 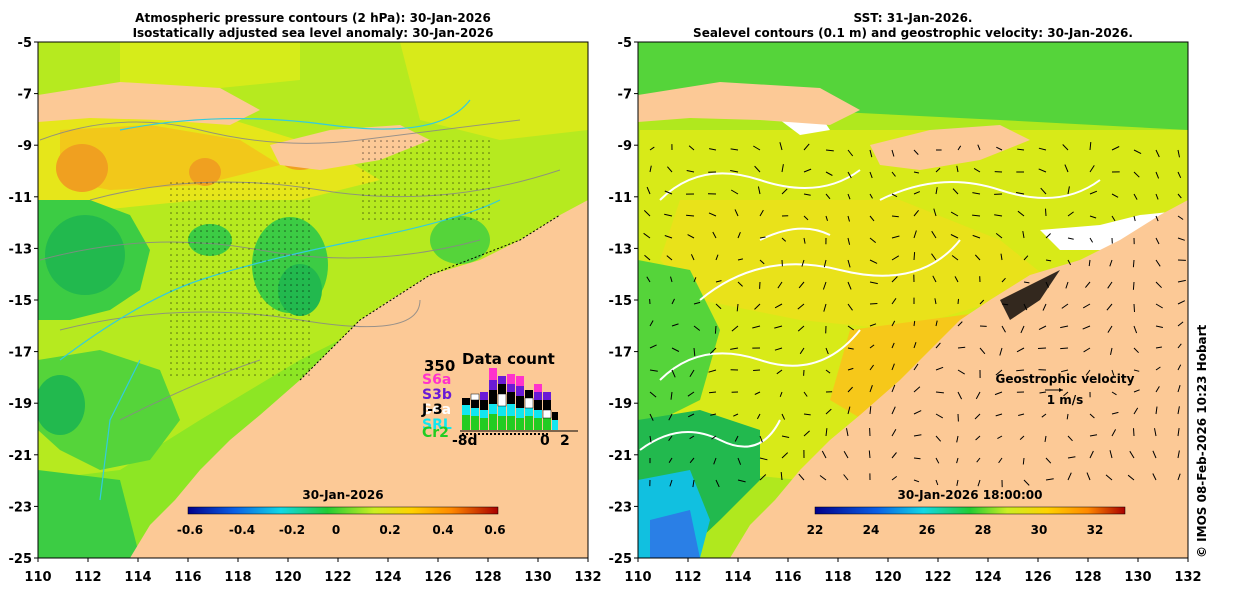 I want to click on mission-s6a: S6a, so click(x=436, y=380).